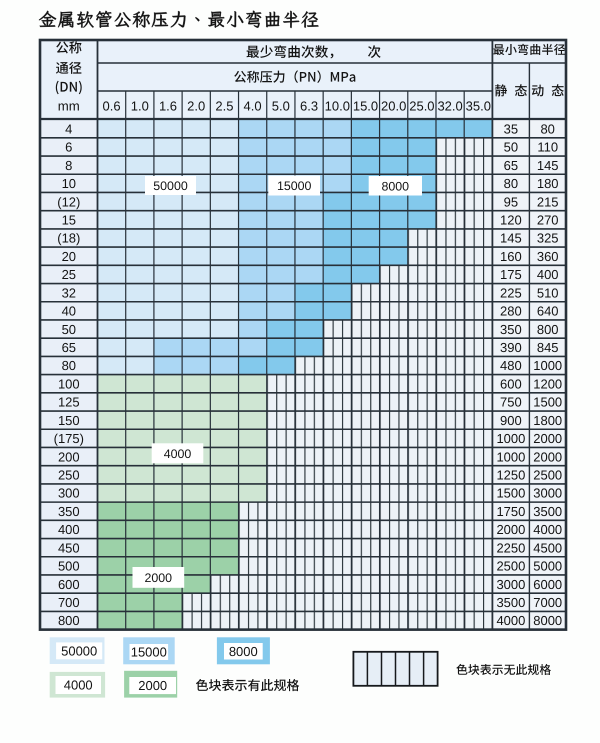  What do you see at coordinates (112, 105) in the screenshot?
I see `svg-text: 0.6` at bounding box center [112, 105].